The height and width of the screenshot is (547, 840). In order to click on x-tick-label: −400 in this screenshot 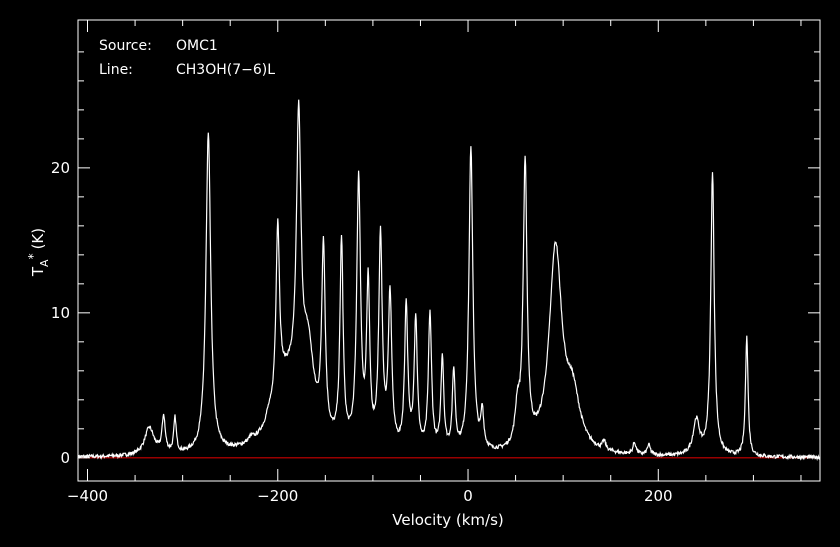, I will do `click(87, 496)`.